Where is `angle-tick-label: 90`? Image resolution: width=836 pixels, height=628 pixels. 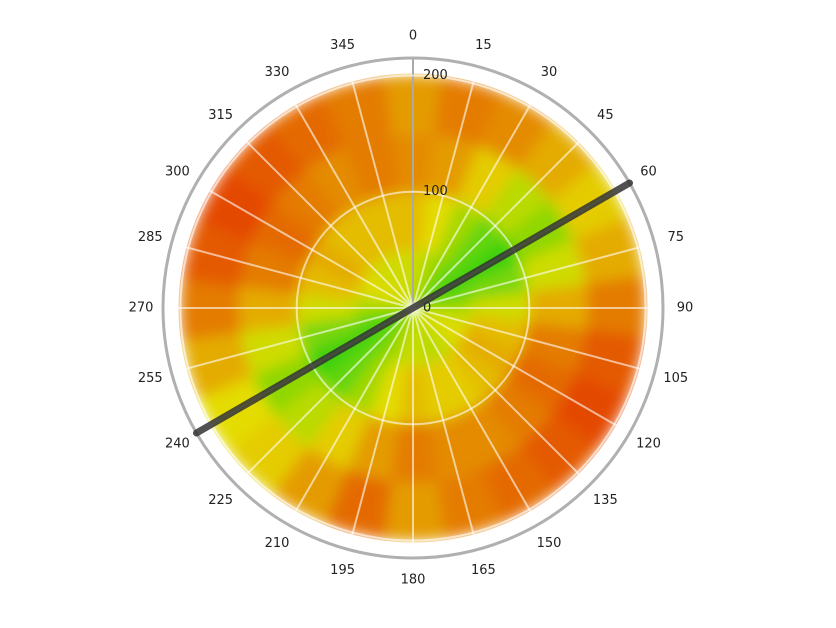
angle-tick-label: 90 is located at coordinates (685, 308).